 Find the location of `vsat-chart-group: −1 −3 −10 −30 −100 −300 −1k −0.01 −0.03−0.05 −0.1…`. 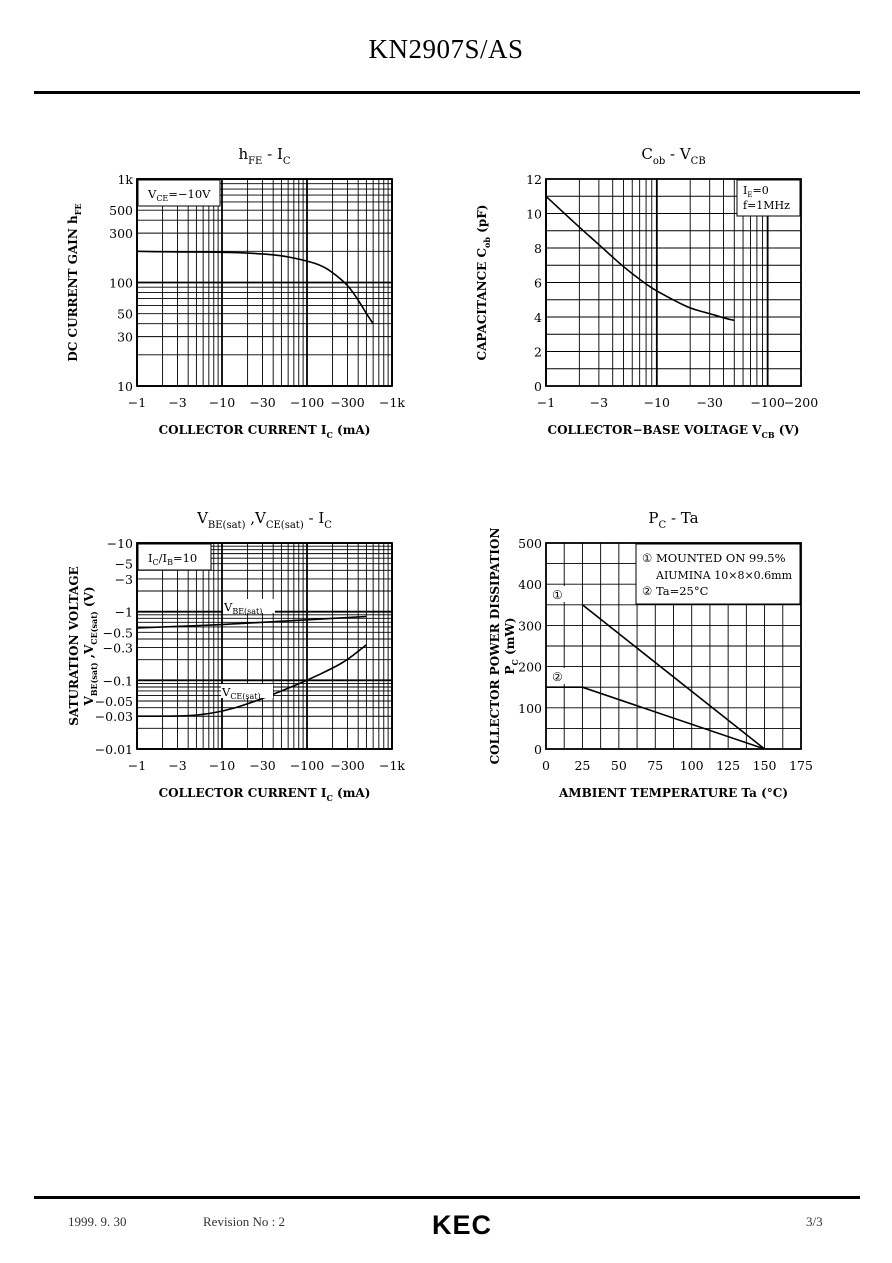

vsat-chart-group: −1 −3 −10 −30 −100 −300 −1k −0.01 −0.03−0.05 −0.1… is located at coordinates (236, 656).